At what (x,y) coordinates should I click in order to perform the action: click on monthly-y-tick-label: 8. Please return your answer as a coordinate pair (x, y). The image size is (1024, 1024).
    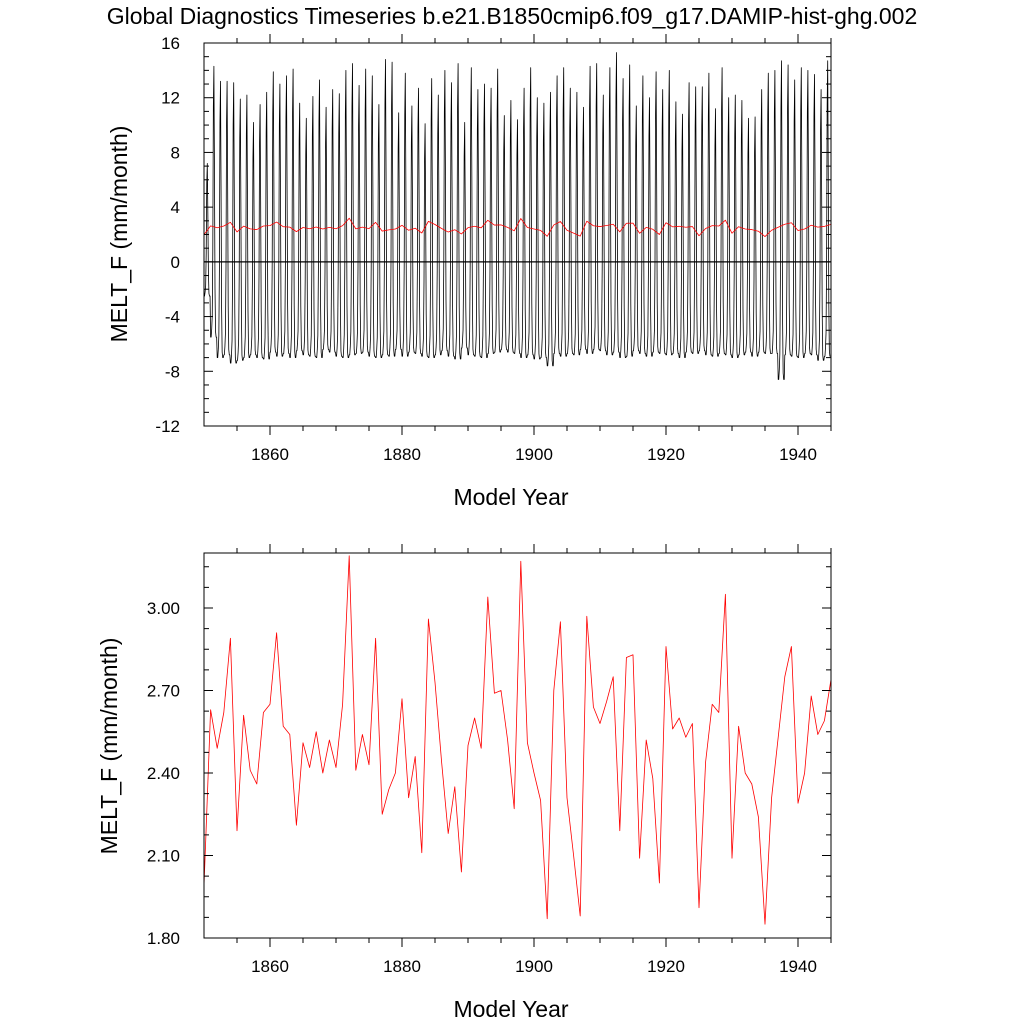
    Looking at the image, I should click on (175, 152).